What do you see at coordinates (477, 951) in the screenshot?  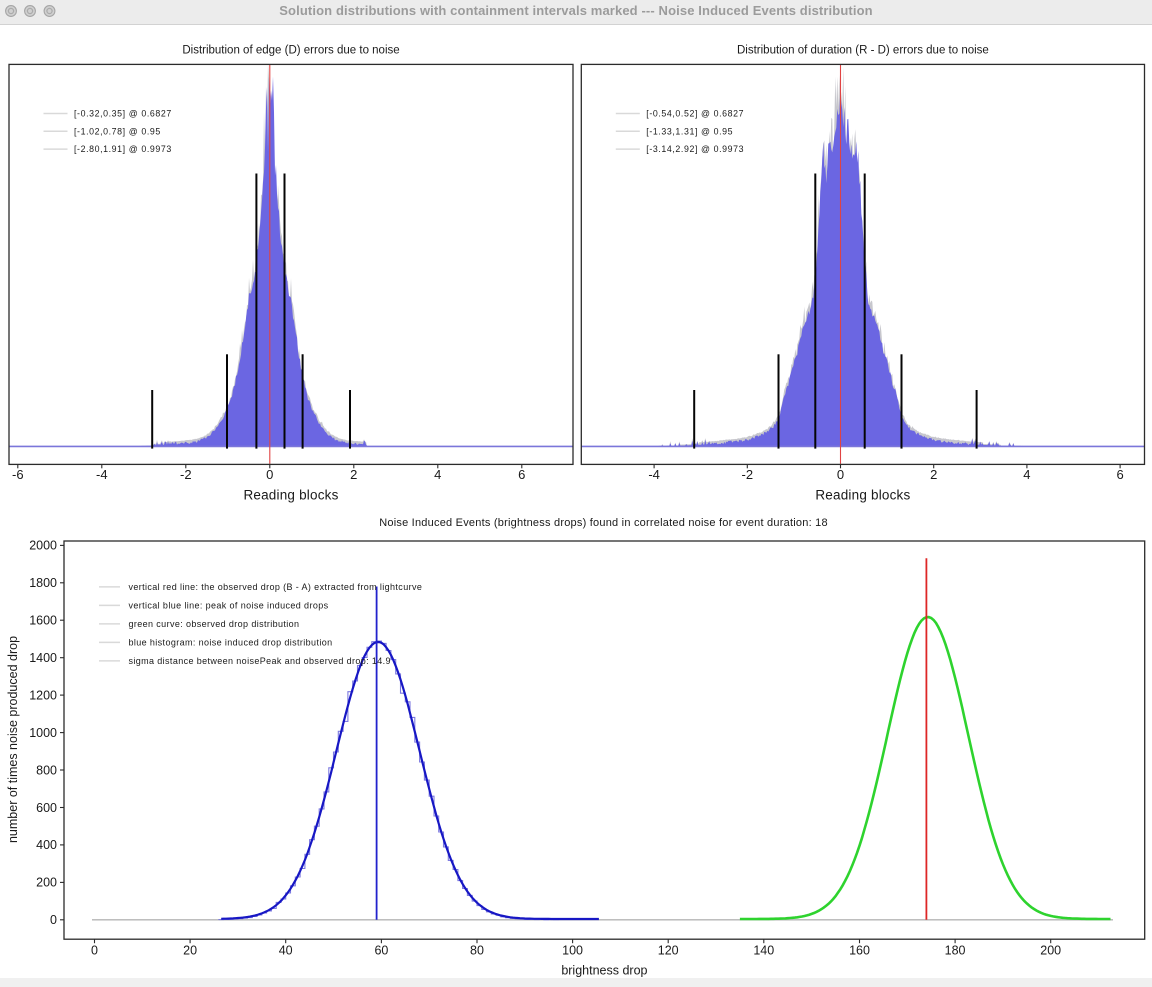 I see `svg-text: 80` at bounding box center [477, 951].